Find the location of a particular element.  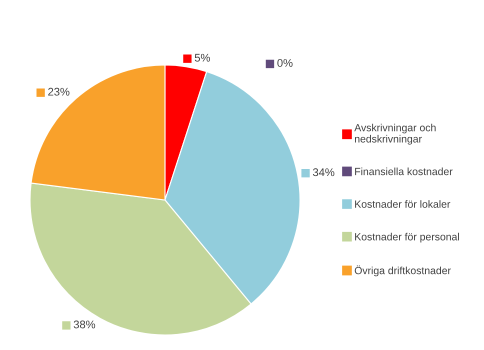

data-label: 5% is located at coordinates (202, 58).